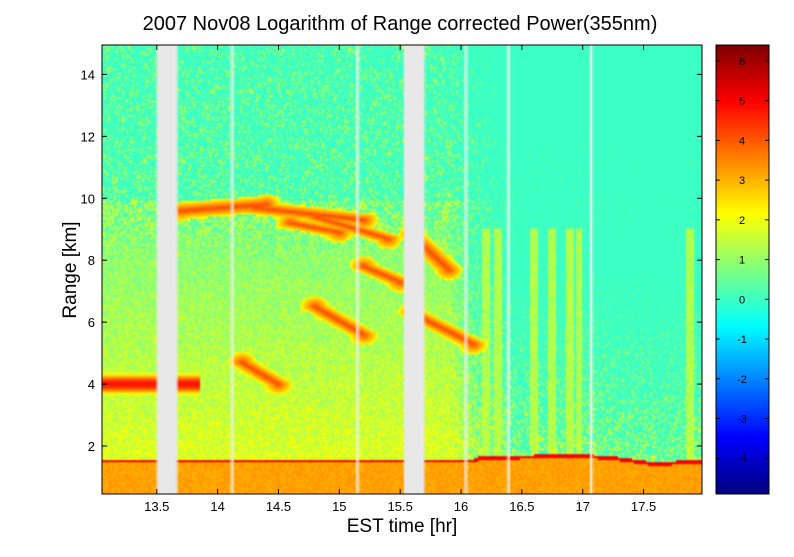  I want to click on y-tick-label: 6, so click(91, 322).